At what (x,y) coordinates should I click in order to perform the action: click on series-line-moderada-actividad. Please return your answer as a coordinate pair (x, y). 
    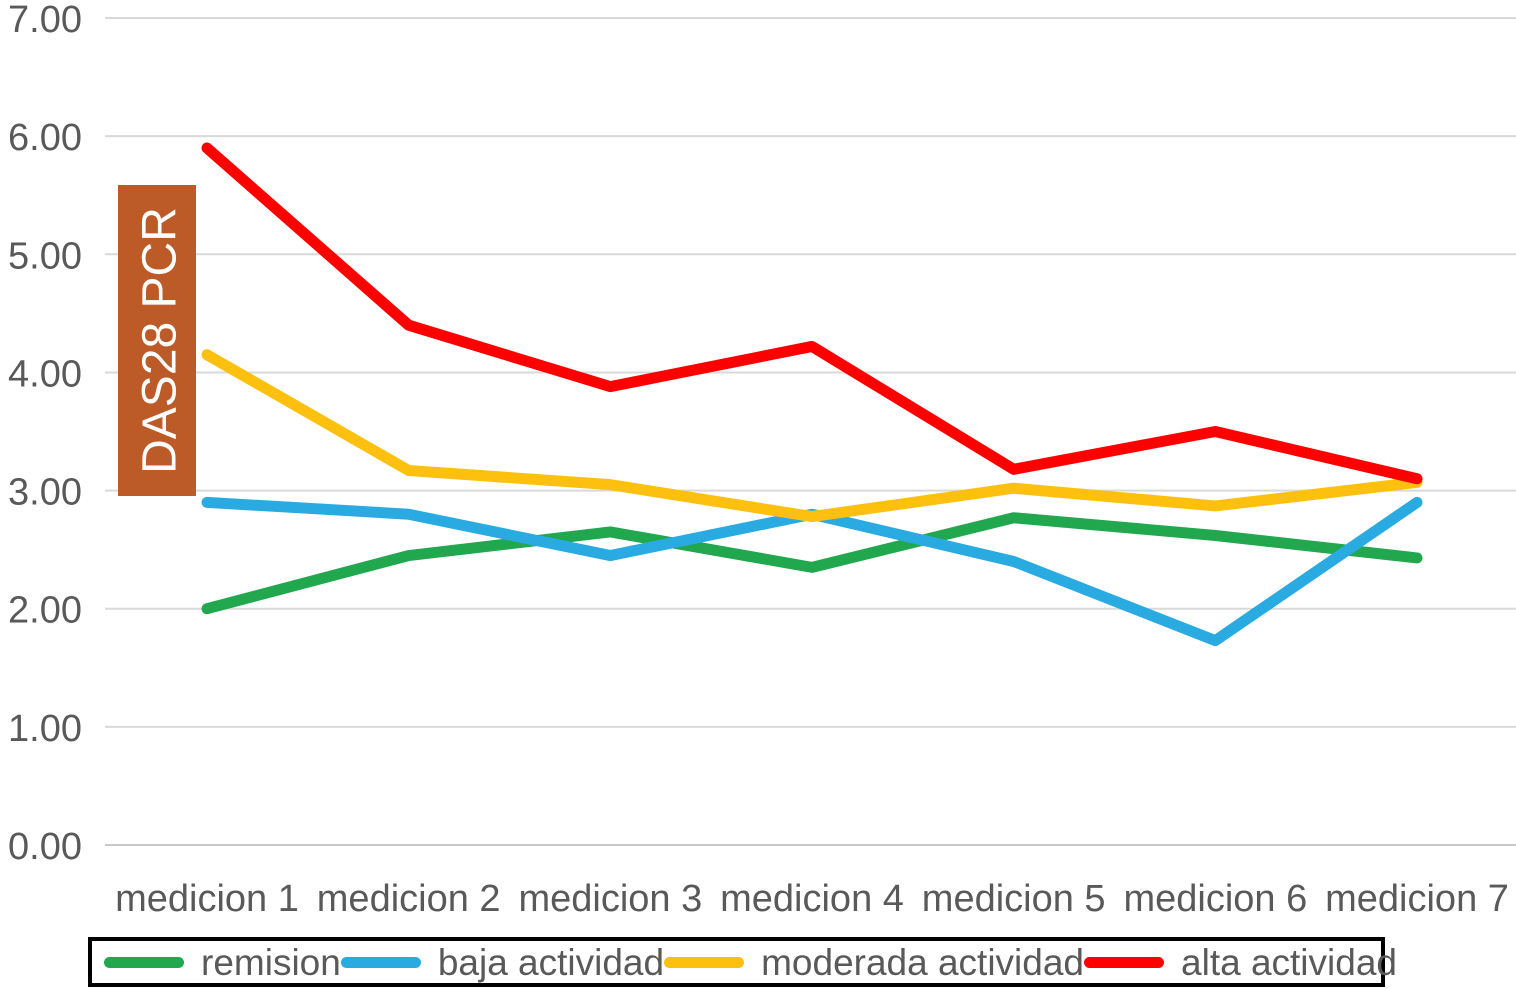
    Looking at the image, I should click on (812, 436).